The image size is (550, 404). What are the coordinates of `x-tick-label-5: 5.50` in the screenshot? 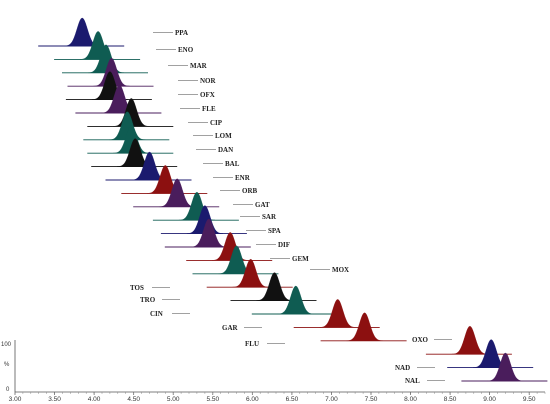 It's located at (212, 399).